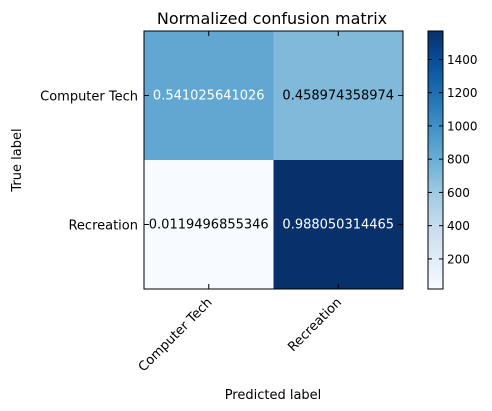 The width and height of the screenshot is (492, 411). Describe the element at coordinates (273, 395) in the screenshot. I see `x-axis-label: Predicted label` at that location.